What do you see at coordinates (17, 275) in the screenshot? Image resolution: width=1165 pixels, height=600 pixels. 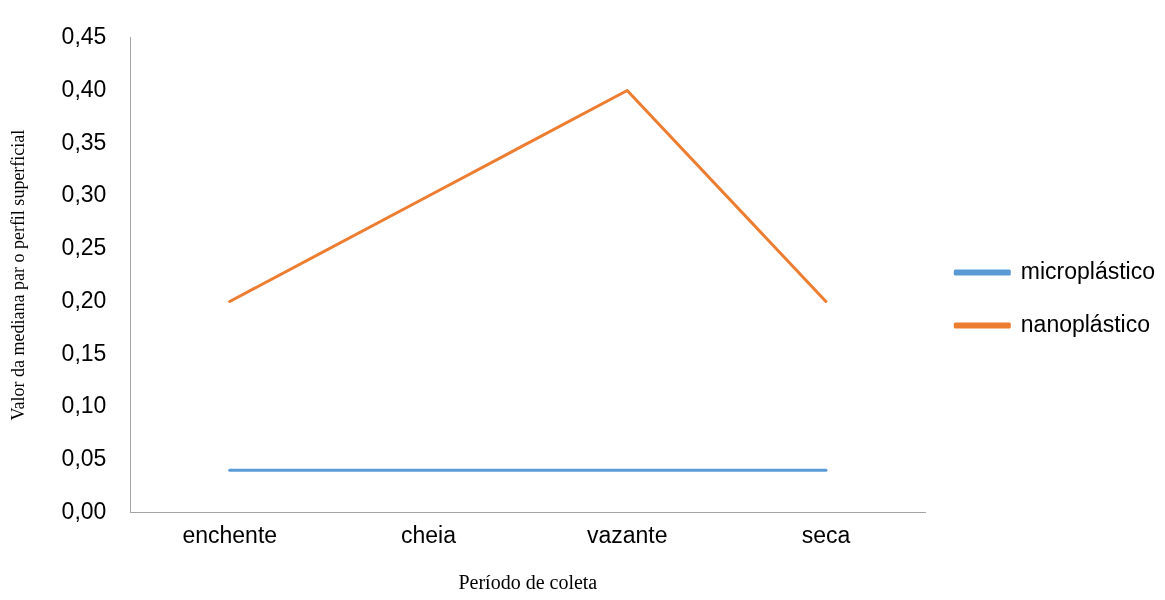 I see `y-axis-title: Valor da mediana par o perfil superficial` at bounding box center [17, 275].